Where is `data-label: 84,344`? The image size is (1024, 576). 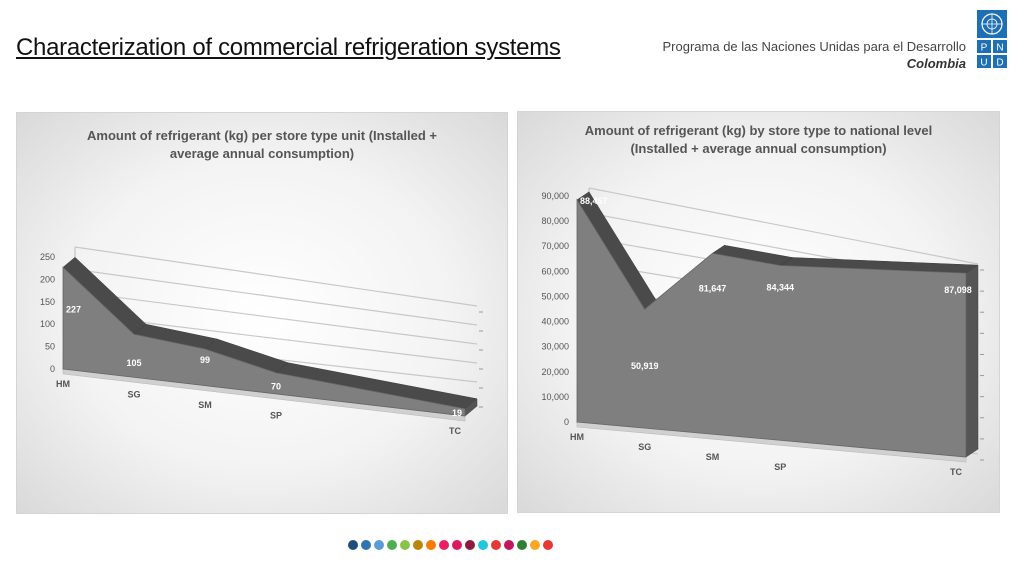
data-label: 84,344 is located at coordinates (780, 288).